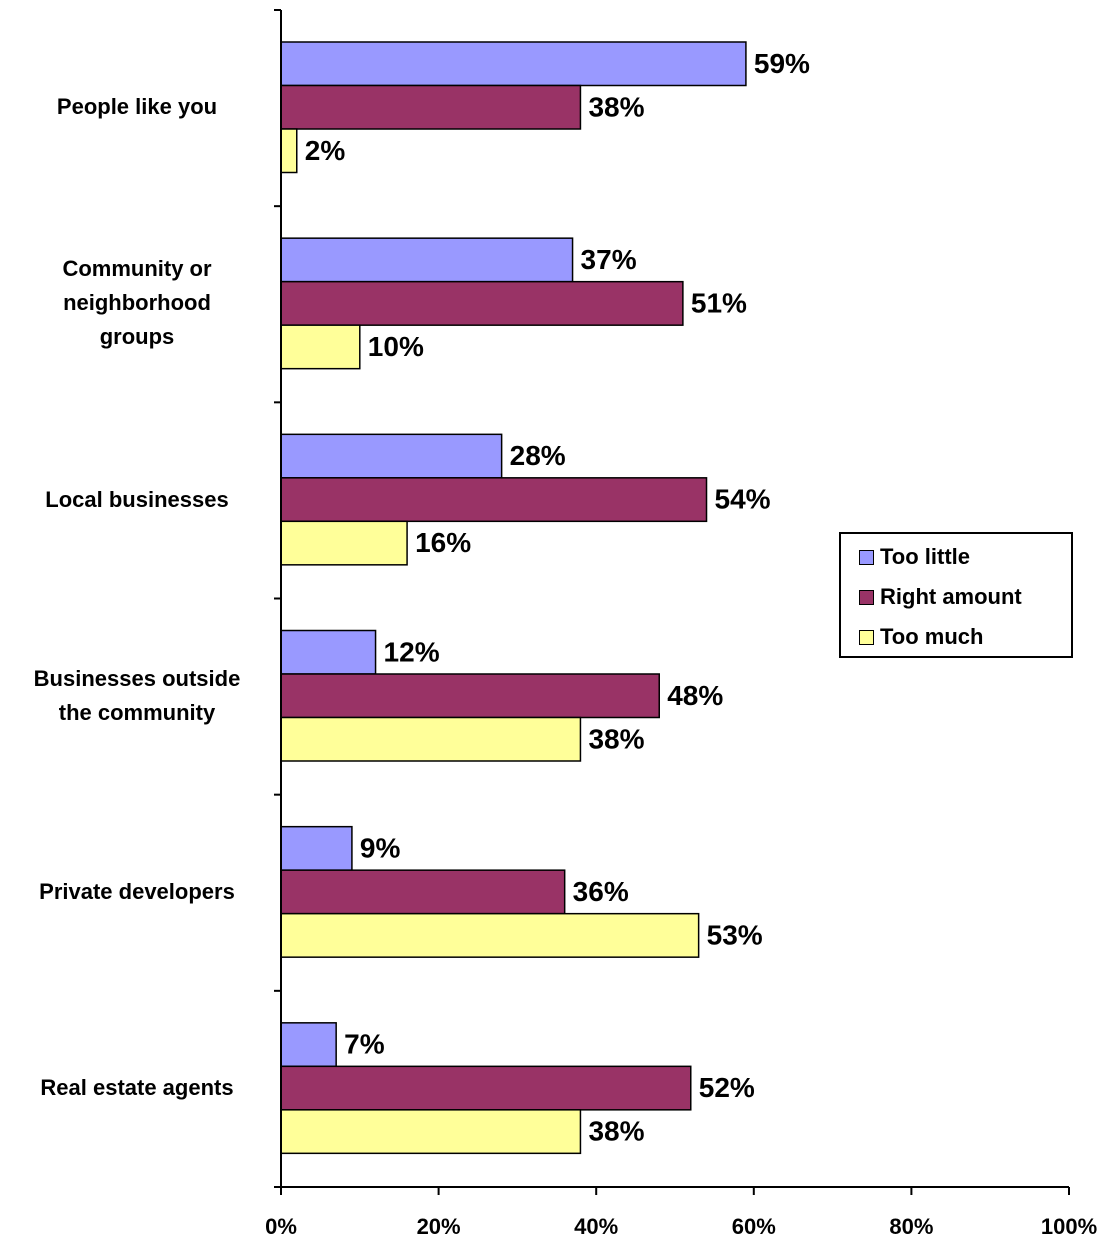 Image resolution: width=1109 pixels, height=1240 pixels. Describe the element at coordinates (735, 934) in the screenshot. I see `data-label: 53%` at that location.